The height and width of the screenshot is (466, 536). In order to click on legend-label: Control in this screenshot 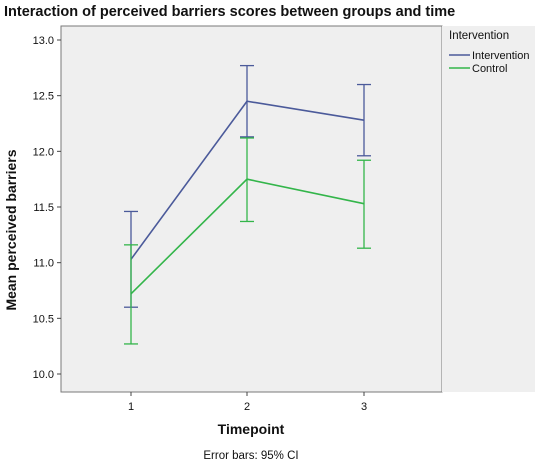, I will do `click(489, 69)`.